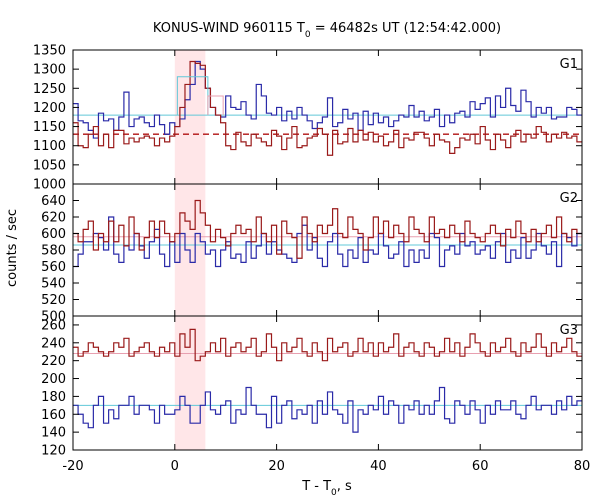 The height and width of the screenshot is (500, 600). Describe the element at coordinates (480, 466) in the screenshot. I see `x-tick-label-60: 60` at that location.